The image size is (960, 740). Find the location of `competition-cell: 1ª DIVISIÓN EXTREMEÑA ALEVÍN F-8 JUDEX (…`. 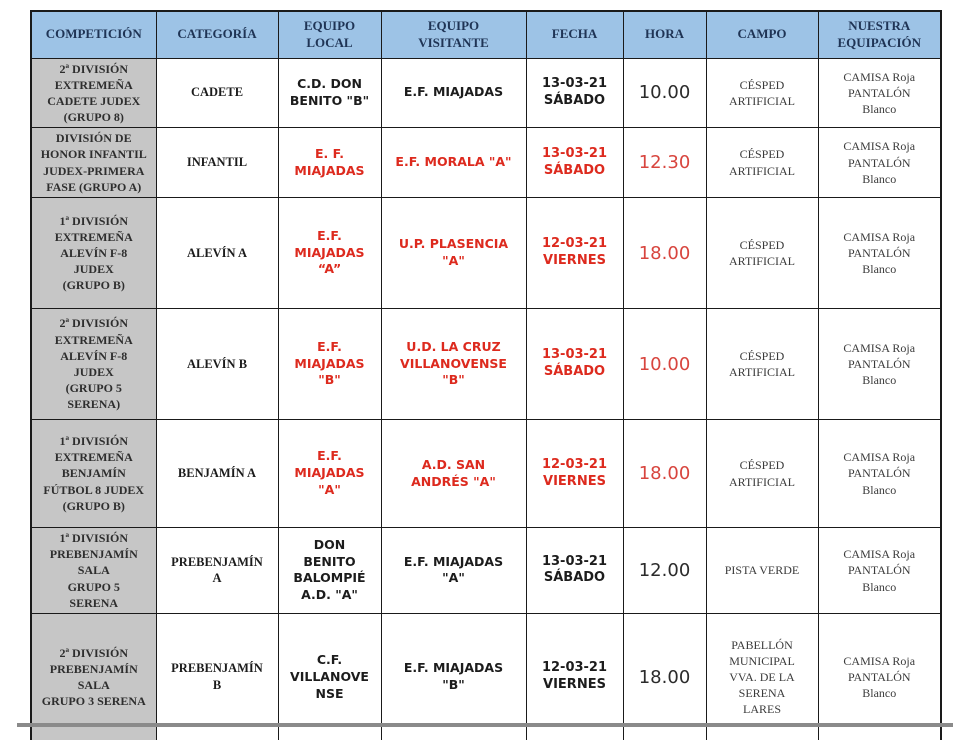

competition-cell: 1ª DIVISIÓN EXTREMEÑA ALEVÍN F-8 JUDEX (… is located at coordinates (93, 253).